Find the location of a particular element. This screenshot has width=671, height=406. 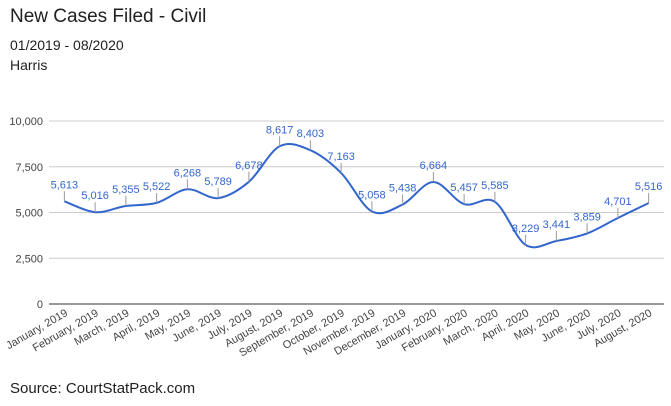

data-label: 3,441 is located at coordinates (557, 225).